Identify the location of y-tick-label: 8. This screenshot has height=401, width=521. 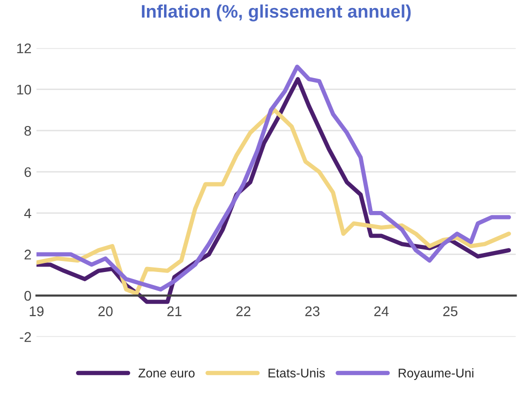
(28, 131).